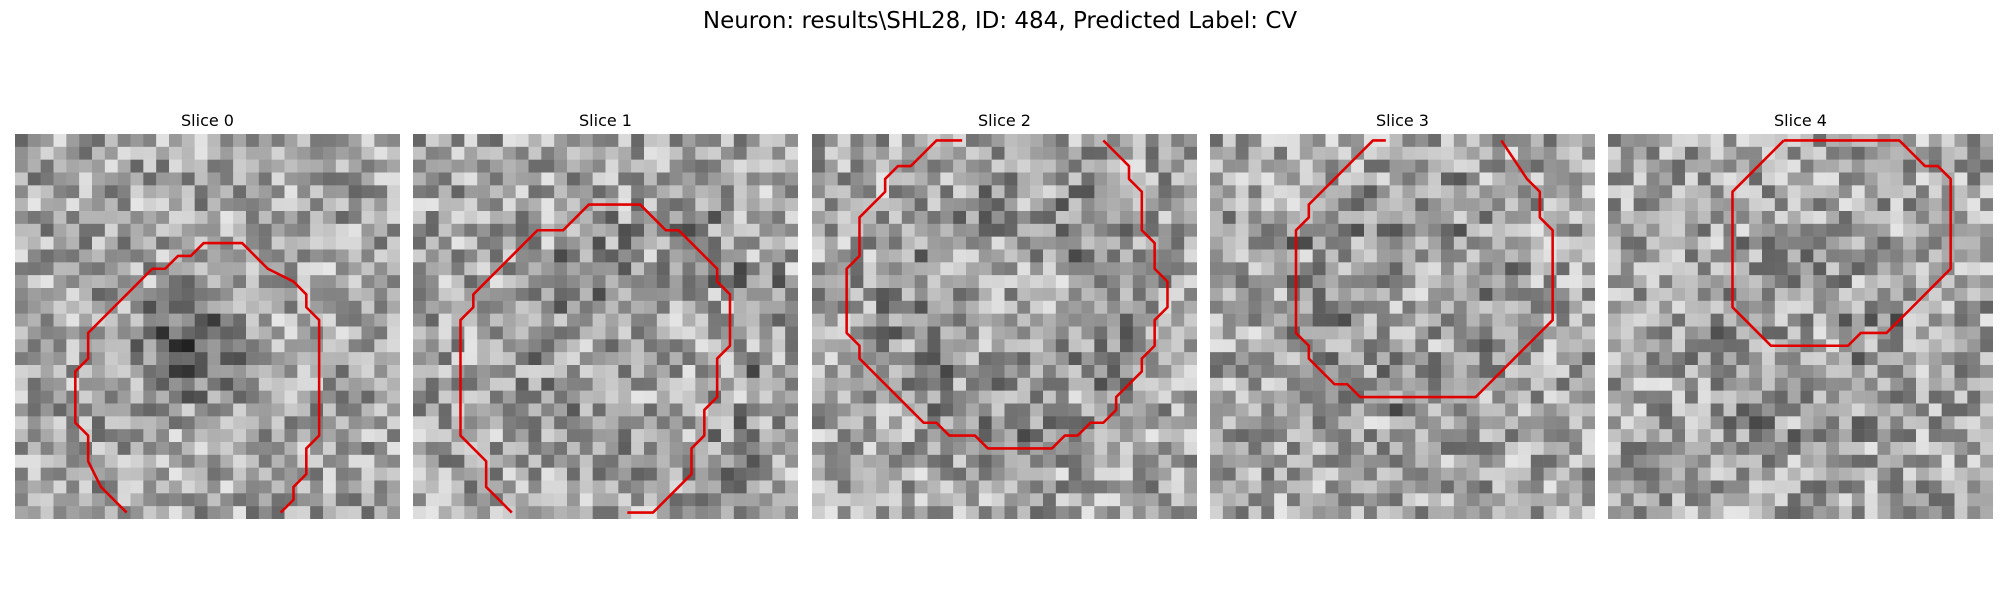  I want to click on panel-slice-0: Slice 0, so click(207, 313).